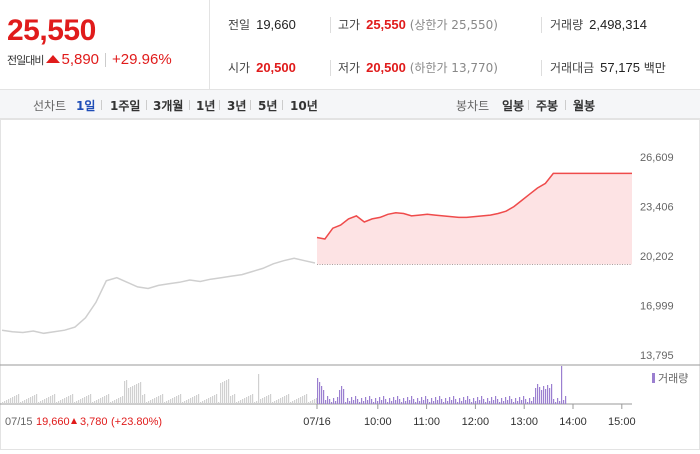  Describe the element at coordinates (86, 106) in the screenshot. I see `tab-1day: 1일` at that location.